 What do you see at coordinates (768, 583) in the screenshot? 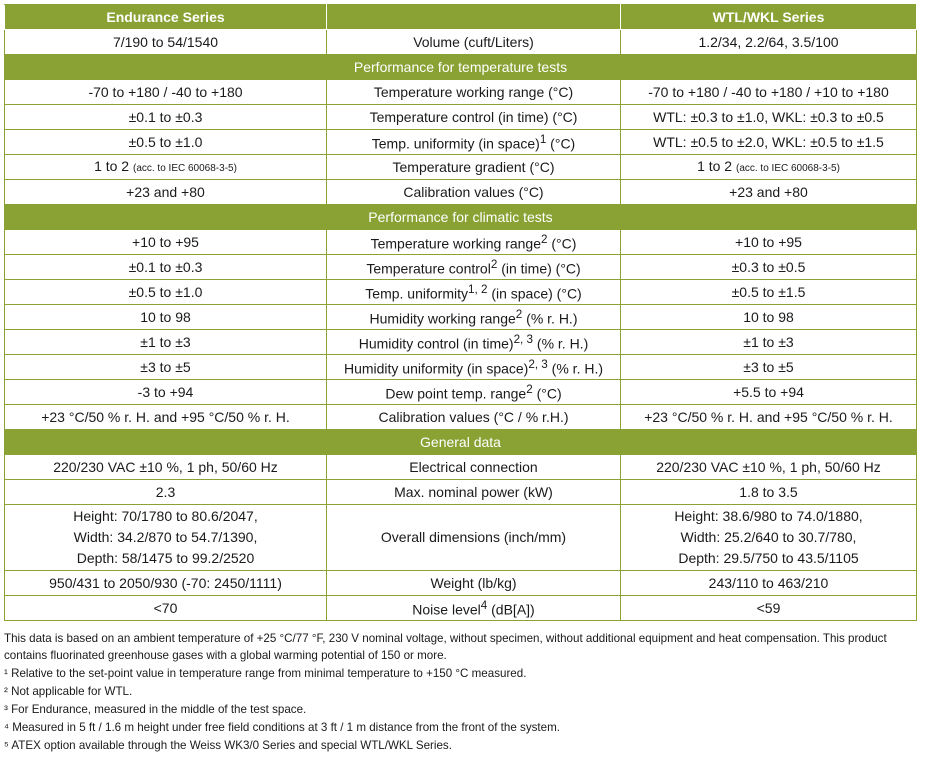
I see `wtl-wkl-value: 243/110 to 463/210` at bounding box center [768, 583].